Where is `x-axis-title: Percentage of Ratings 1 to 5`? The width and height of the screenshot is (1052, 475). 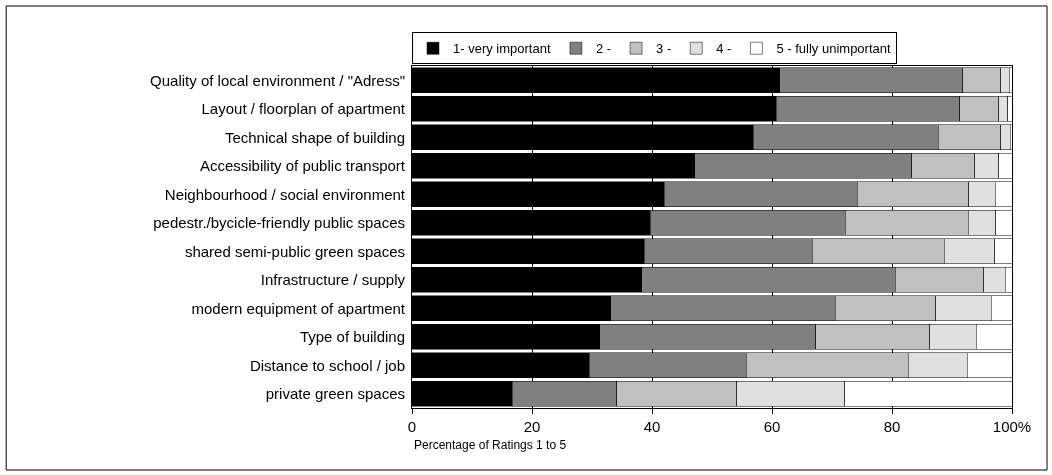
x-axis-title: Percentage of Ratings 1 to 5 is located at coordinates (490, 445).